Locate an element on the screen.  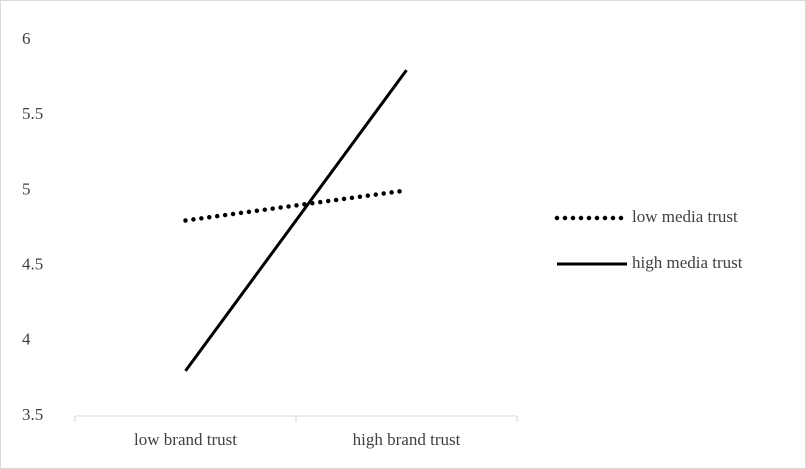
y-tick-label: 3.5 is located at coordinates (32, 414).